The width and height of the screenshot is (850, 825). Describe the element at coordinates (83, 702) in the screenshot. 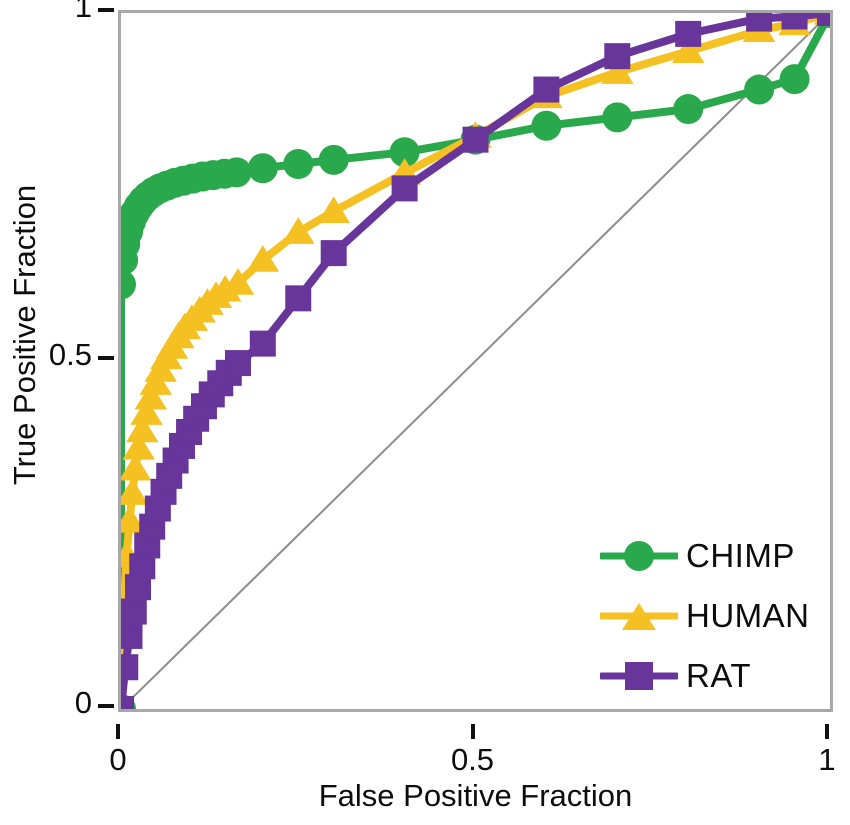

I see `y-tick-label: 0` at that location.